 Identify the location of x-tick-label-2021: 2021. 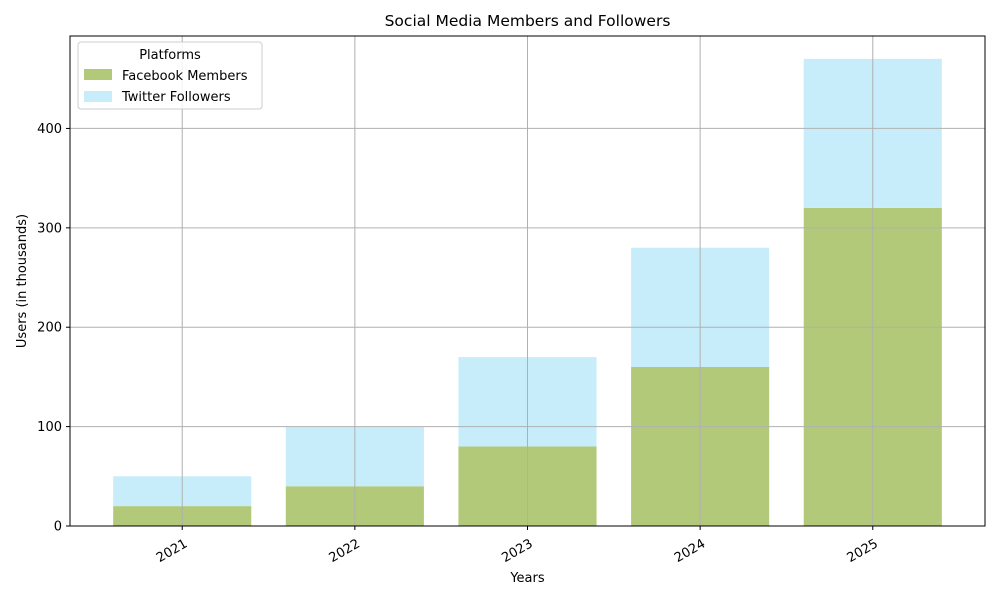
(172, 551).